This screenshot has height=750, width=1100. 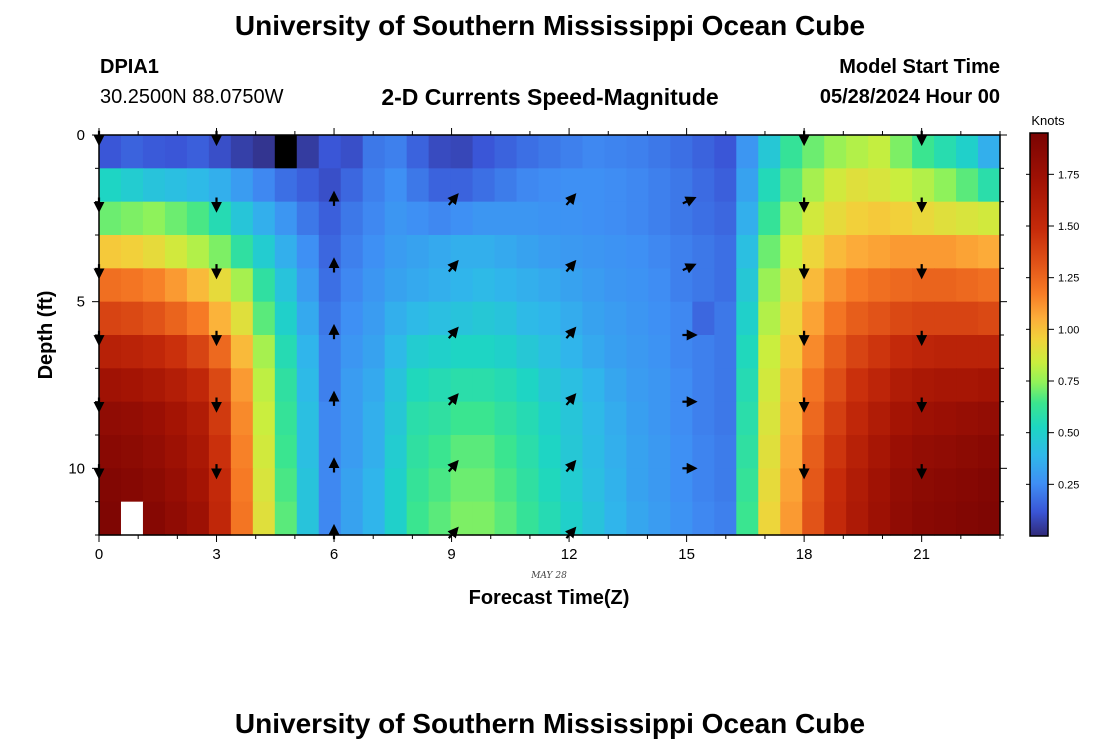 I want to click on colorbar-tick-label: 1.50, so click(x=1068, y=227).